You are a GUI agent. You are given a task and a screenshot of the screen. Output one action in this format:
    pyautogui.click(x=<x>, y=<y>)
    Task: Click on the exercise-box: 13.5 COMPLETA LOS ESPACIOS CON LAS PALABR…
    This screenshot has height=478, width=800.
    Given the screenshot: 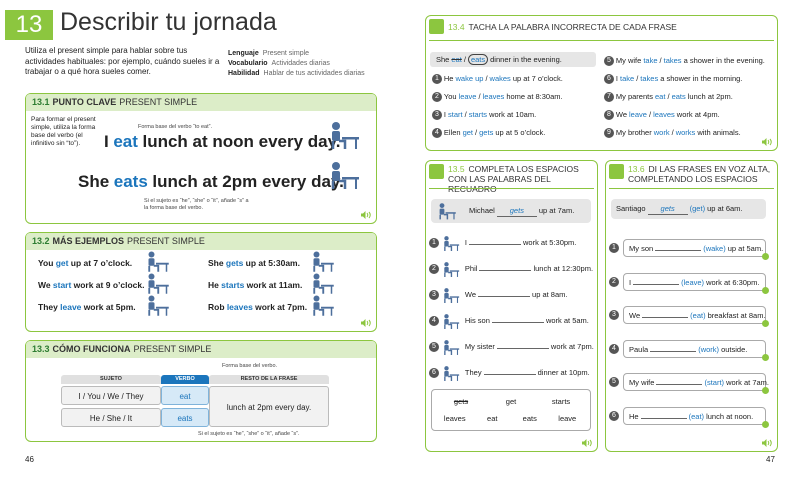 What is the action you would take?
    pyautogui.click(x=511, y=306)
    